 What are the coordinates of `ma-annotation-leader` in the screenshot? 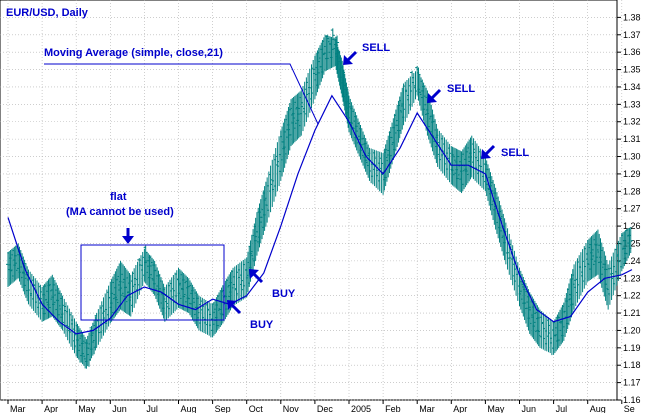 It's located at (181, 94).